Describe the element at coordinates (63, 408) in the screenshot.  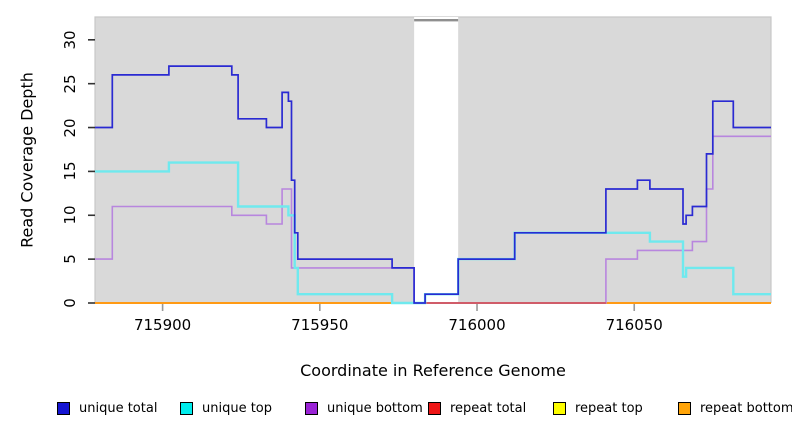
I see `legend-swatch-unique-total` at that location.